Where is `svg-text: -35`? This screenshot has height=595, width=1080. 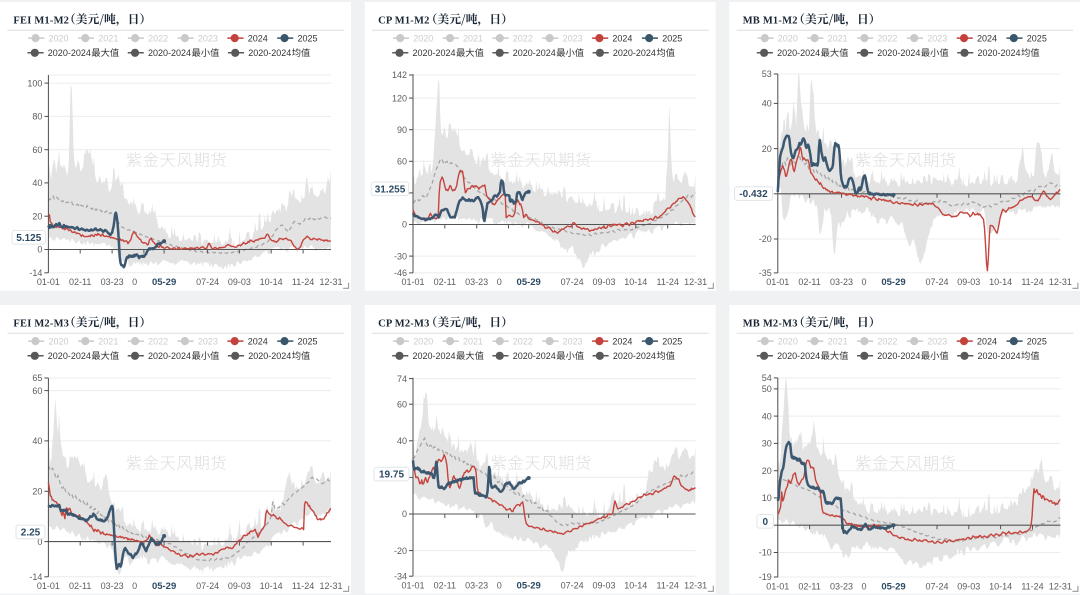 svg-text: -35 is located at coordinates (765, 273).